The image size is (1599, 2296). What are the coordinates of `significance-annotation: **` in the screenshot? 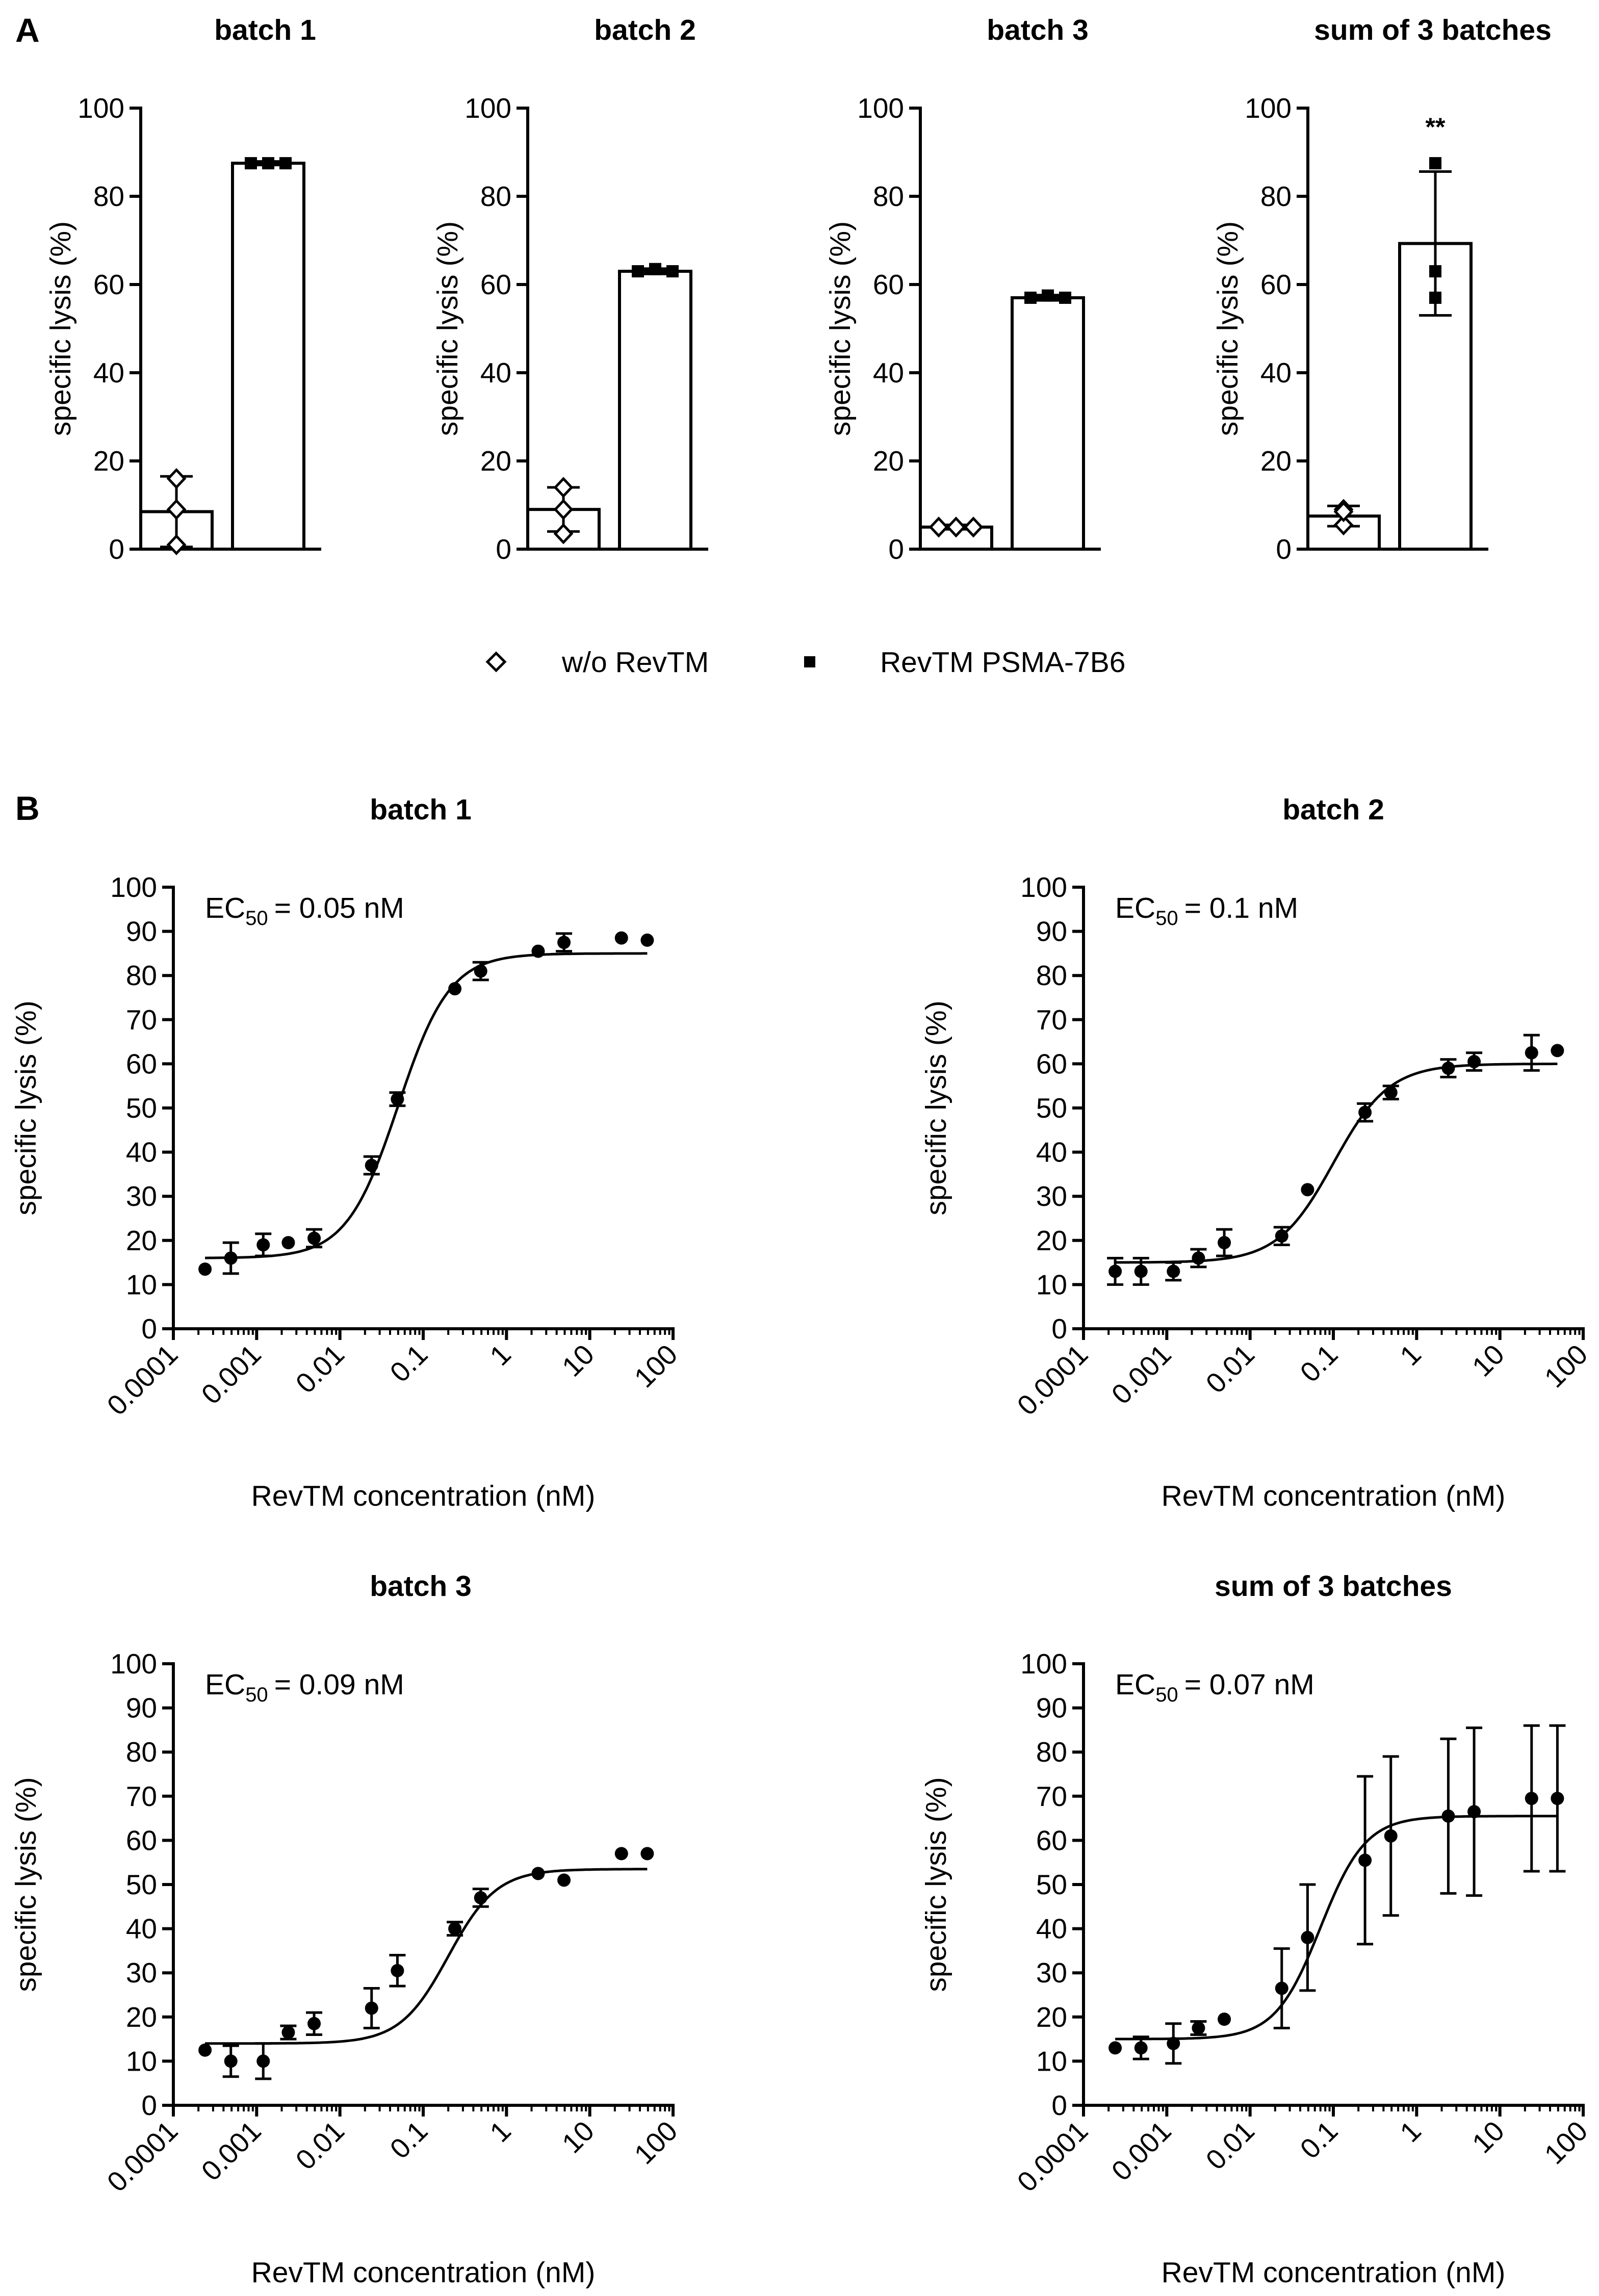 It's located at (1436, 127).